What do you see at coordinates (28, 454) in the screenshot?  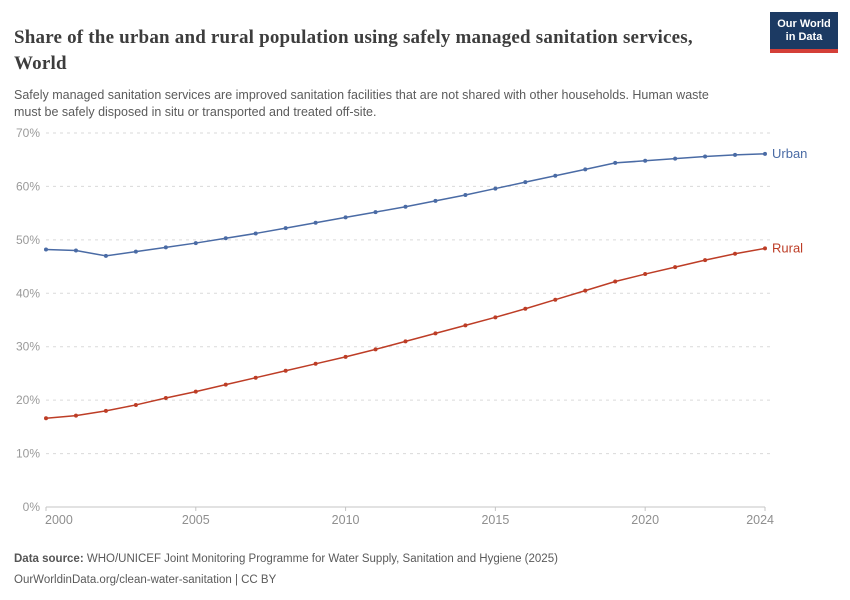 I see `y-tick-label: 10%` at bounding box center [28, 454].